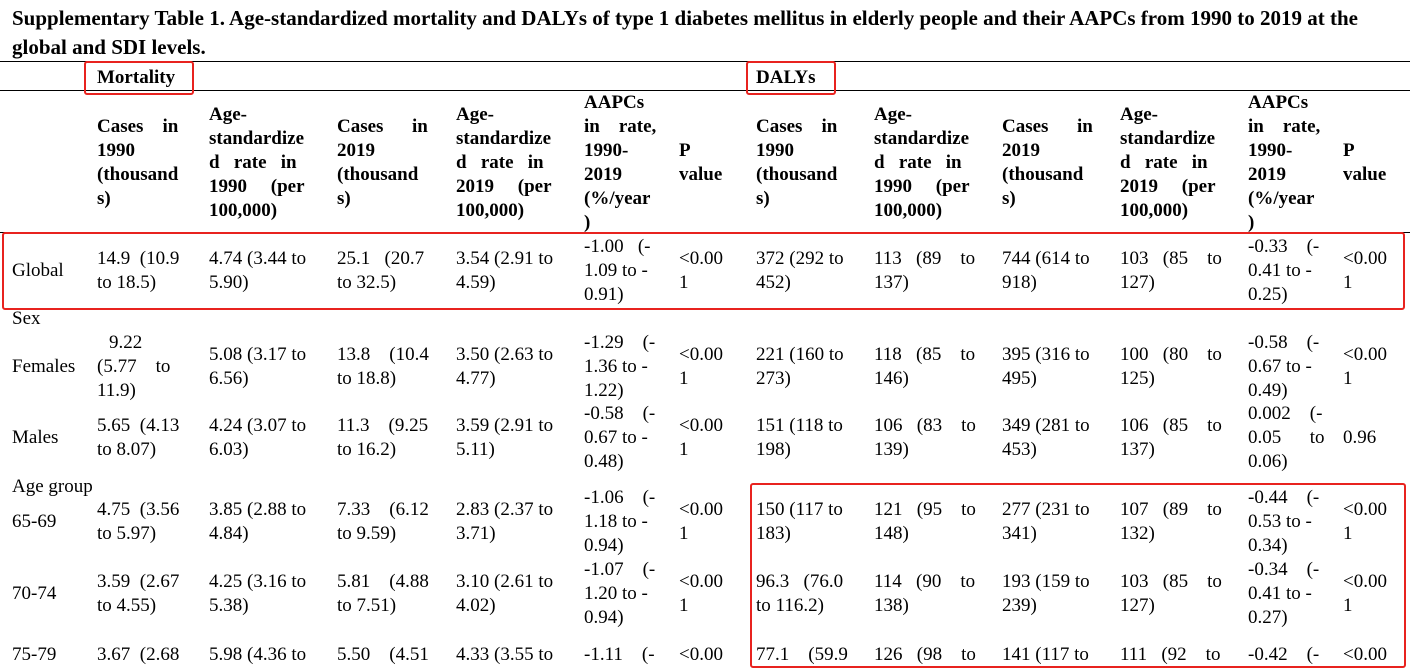  Describe the element at coordinates (1170, 654) in the screenshot. I see `table-cell: 111 (92 to` at that location.